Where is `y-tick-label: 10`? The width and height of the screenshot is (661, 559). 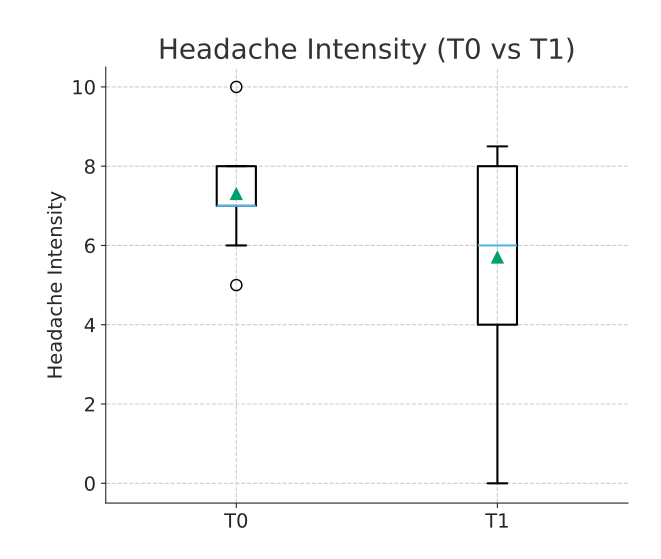
y-tick-label: 10 is located at coordinates (84, 87).